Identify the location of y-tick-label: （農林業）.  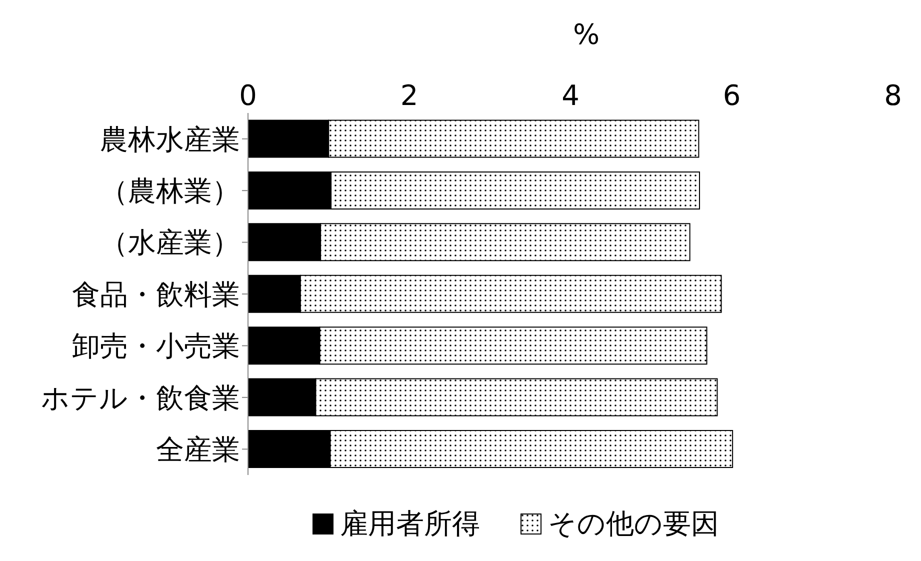
(170, 191).